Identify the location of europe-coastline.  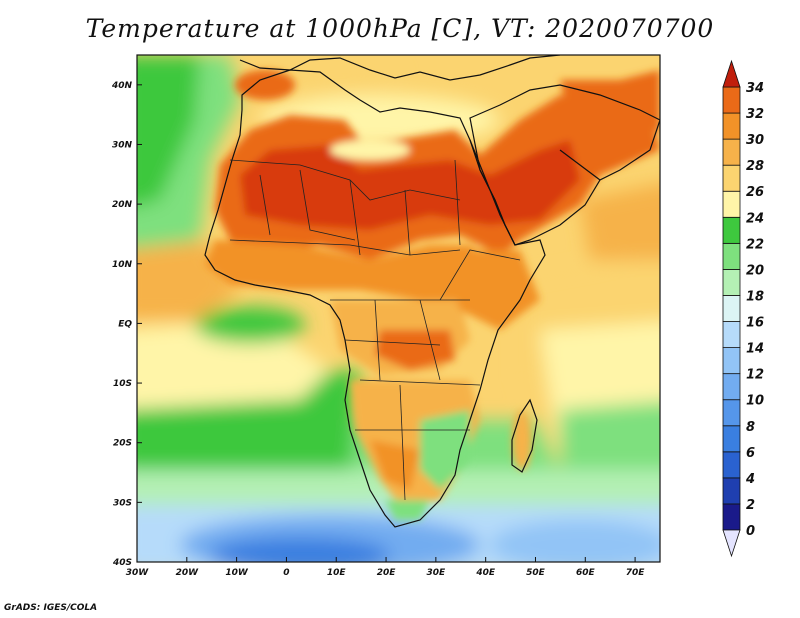
(400, 68).